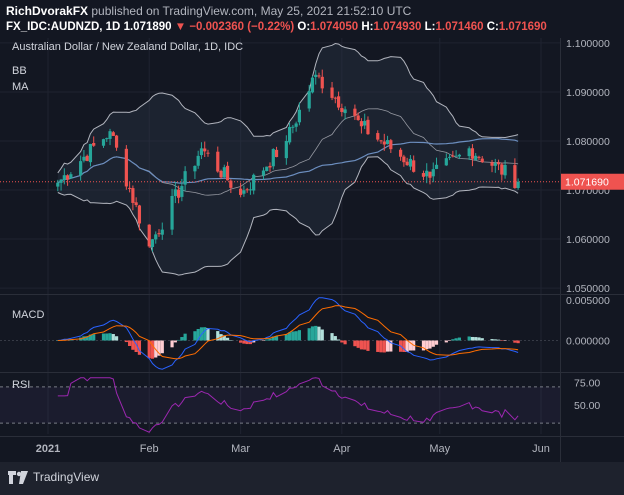  I want to click on high-value: 1.074930, so click(397, 27).